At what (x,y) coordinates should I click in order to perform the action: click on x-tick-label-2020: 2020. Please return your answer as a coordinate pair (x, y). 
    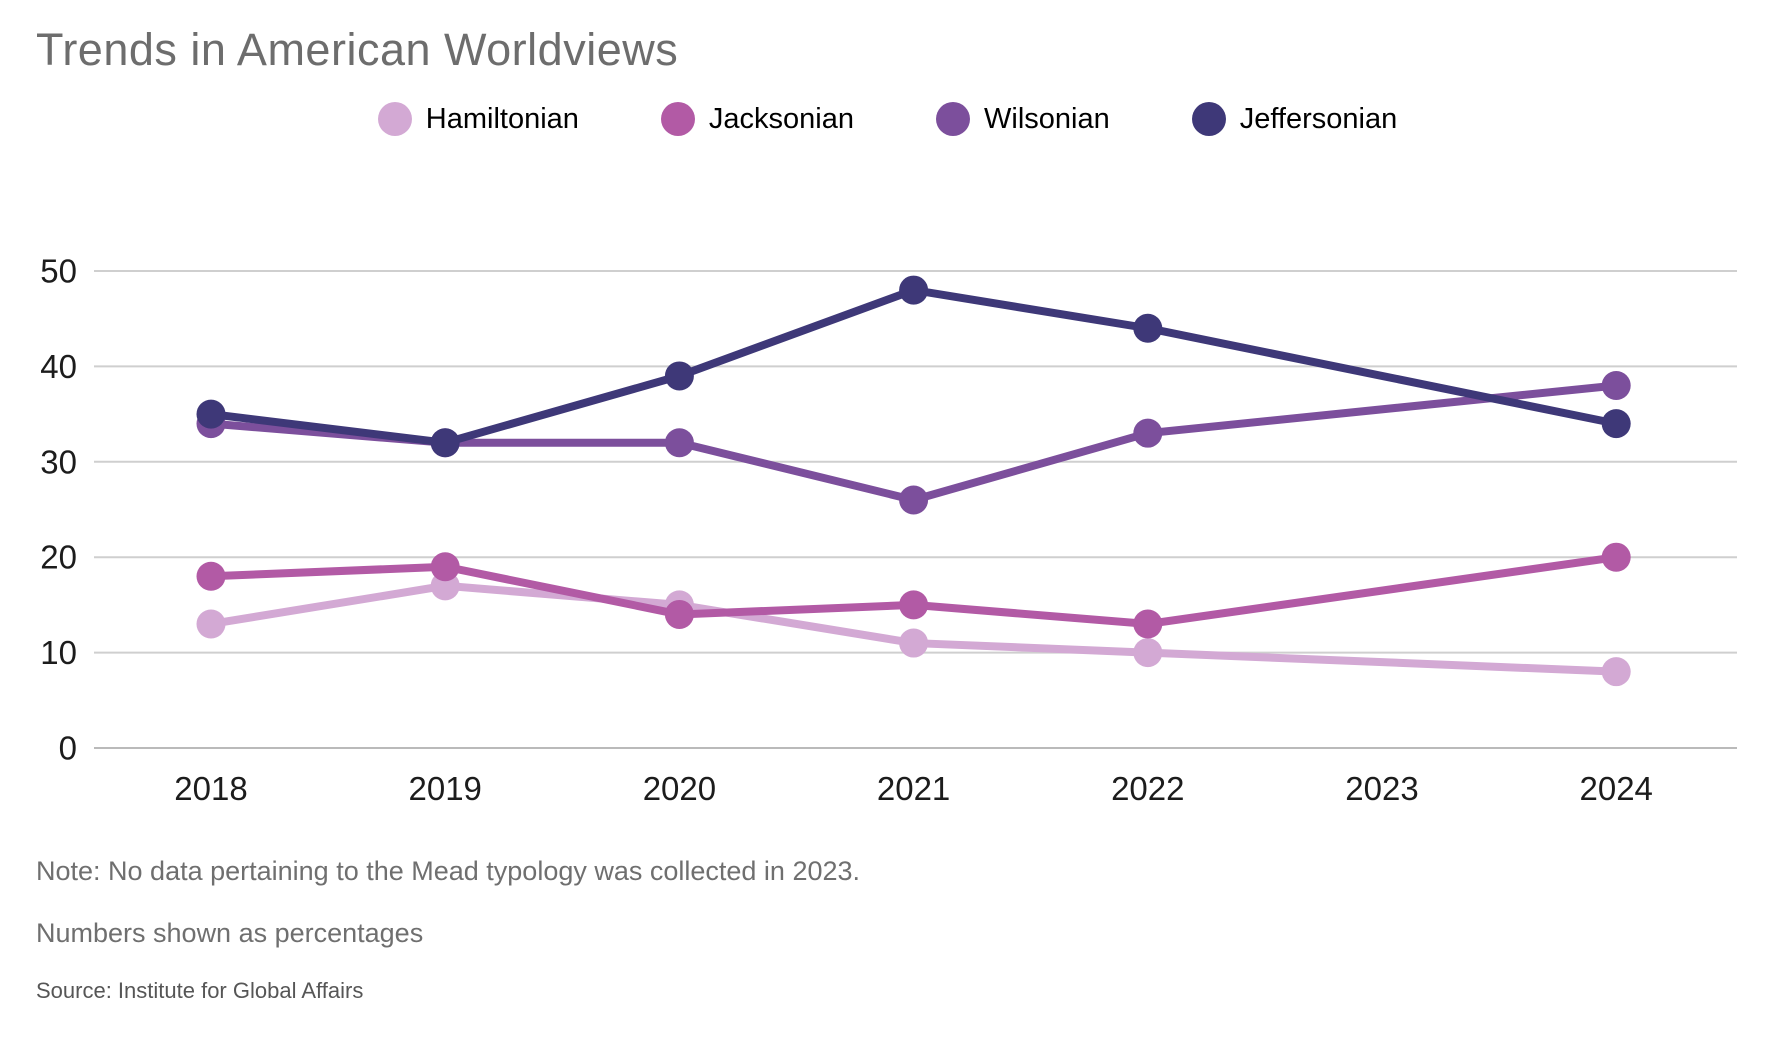
    Looking at the image, I should click on (679, 788).